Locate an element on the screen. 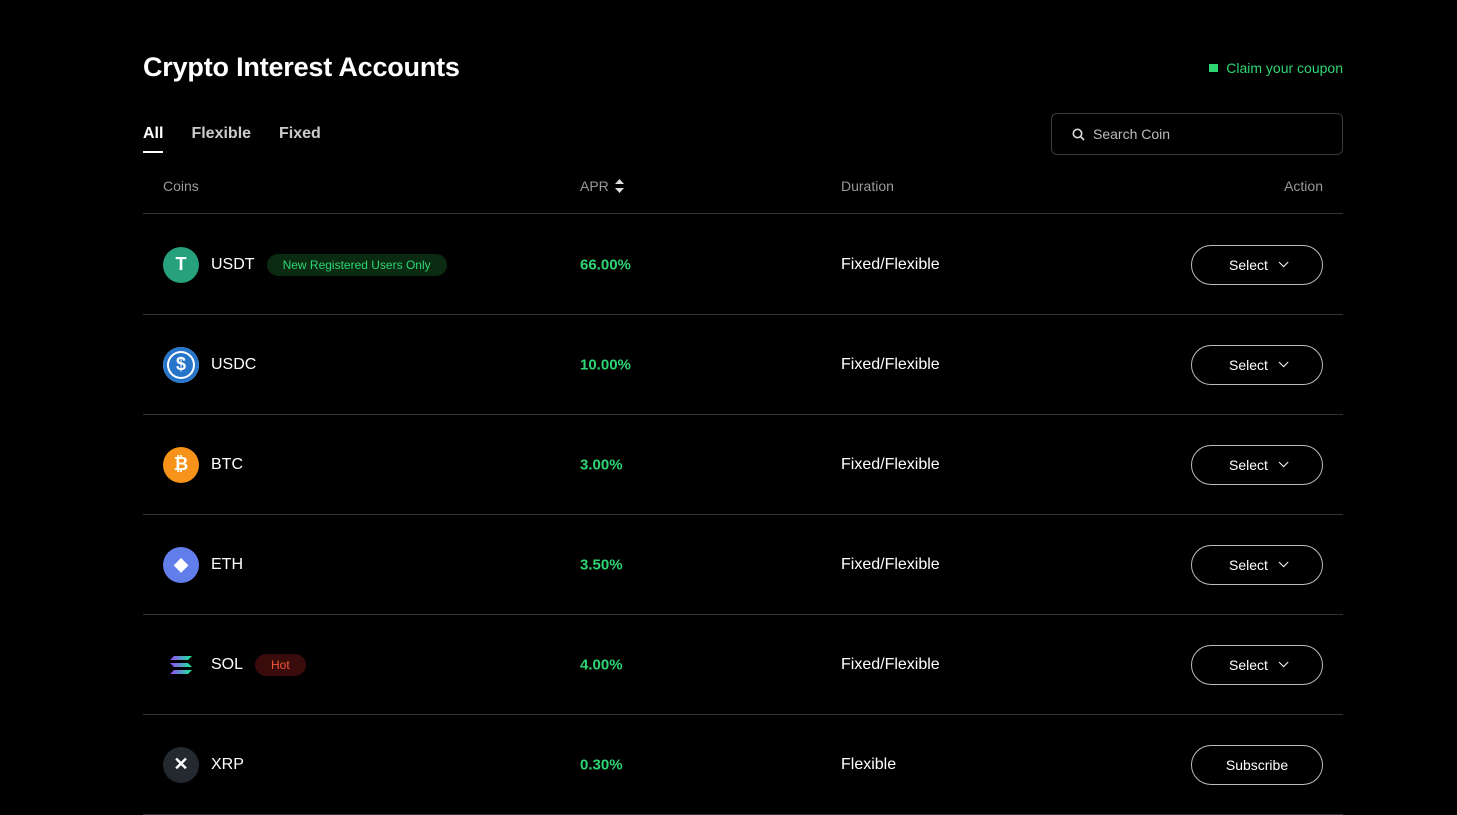 This screenshot has height=815, width=1457. apr-value: 4.00% is located at coordinates (601, 664).